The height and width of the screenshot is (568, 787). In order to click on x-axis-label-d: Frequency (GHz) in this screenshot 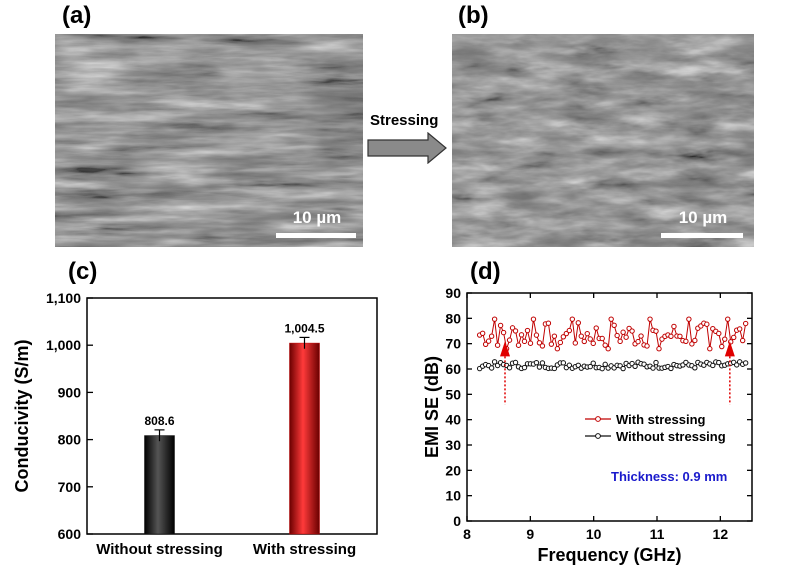, I will do `click(609, 555)`.